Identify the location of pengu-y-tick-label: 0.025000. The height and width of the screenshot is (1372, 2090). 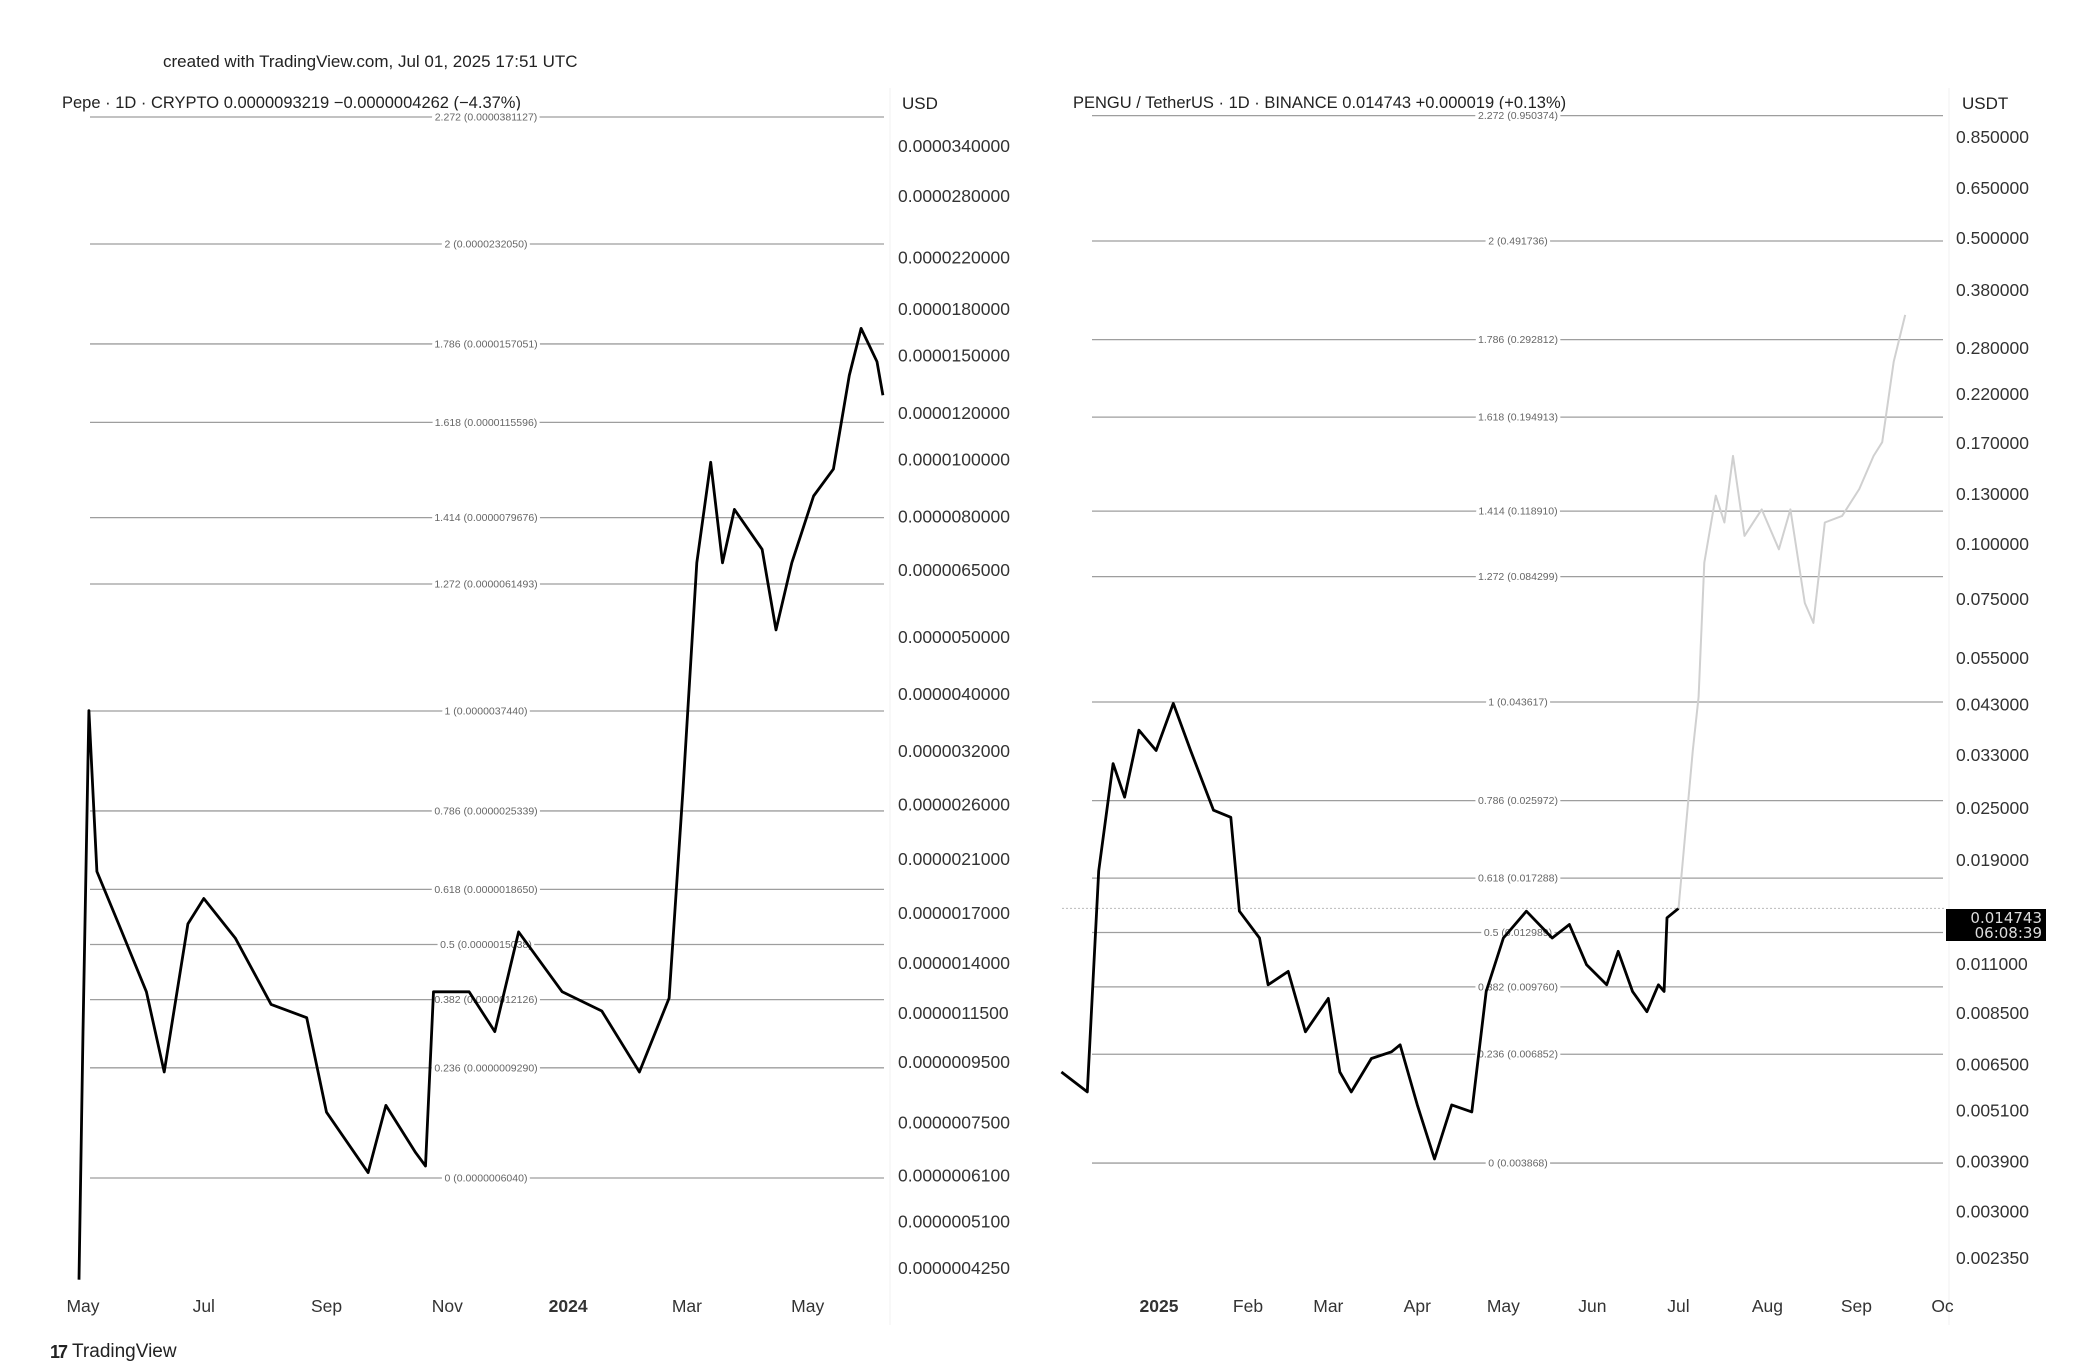
(1992, 808).